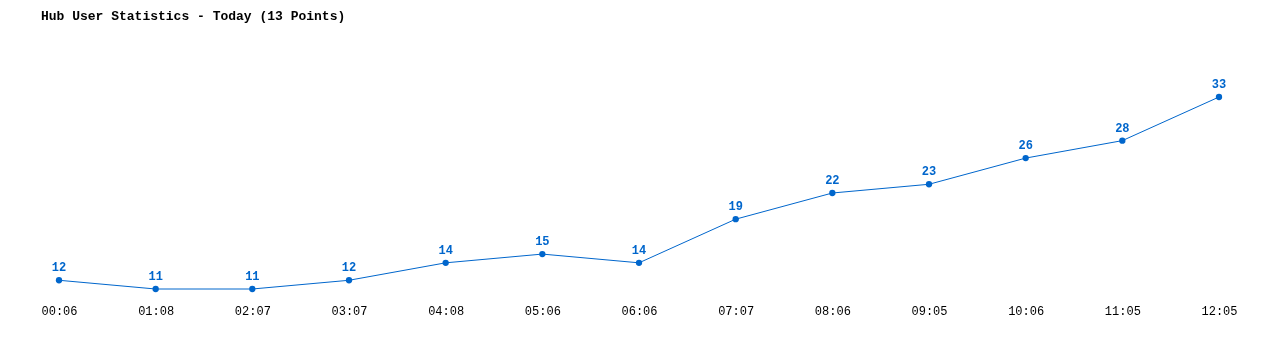  What do you see at coordinates (252, 311) in the screenshot?
I see `x-tick-label: 02:07` at bounding box center [252, 311].